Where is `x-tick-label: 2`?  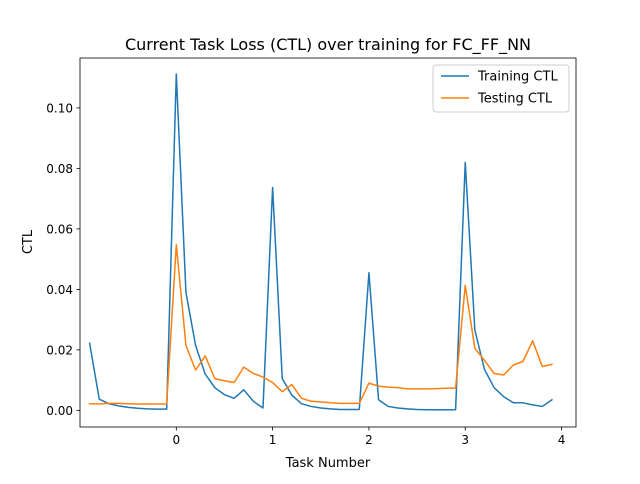 x-tick-label: 2 is located at coordinates (369, 440).